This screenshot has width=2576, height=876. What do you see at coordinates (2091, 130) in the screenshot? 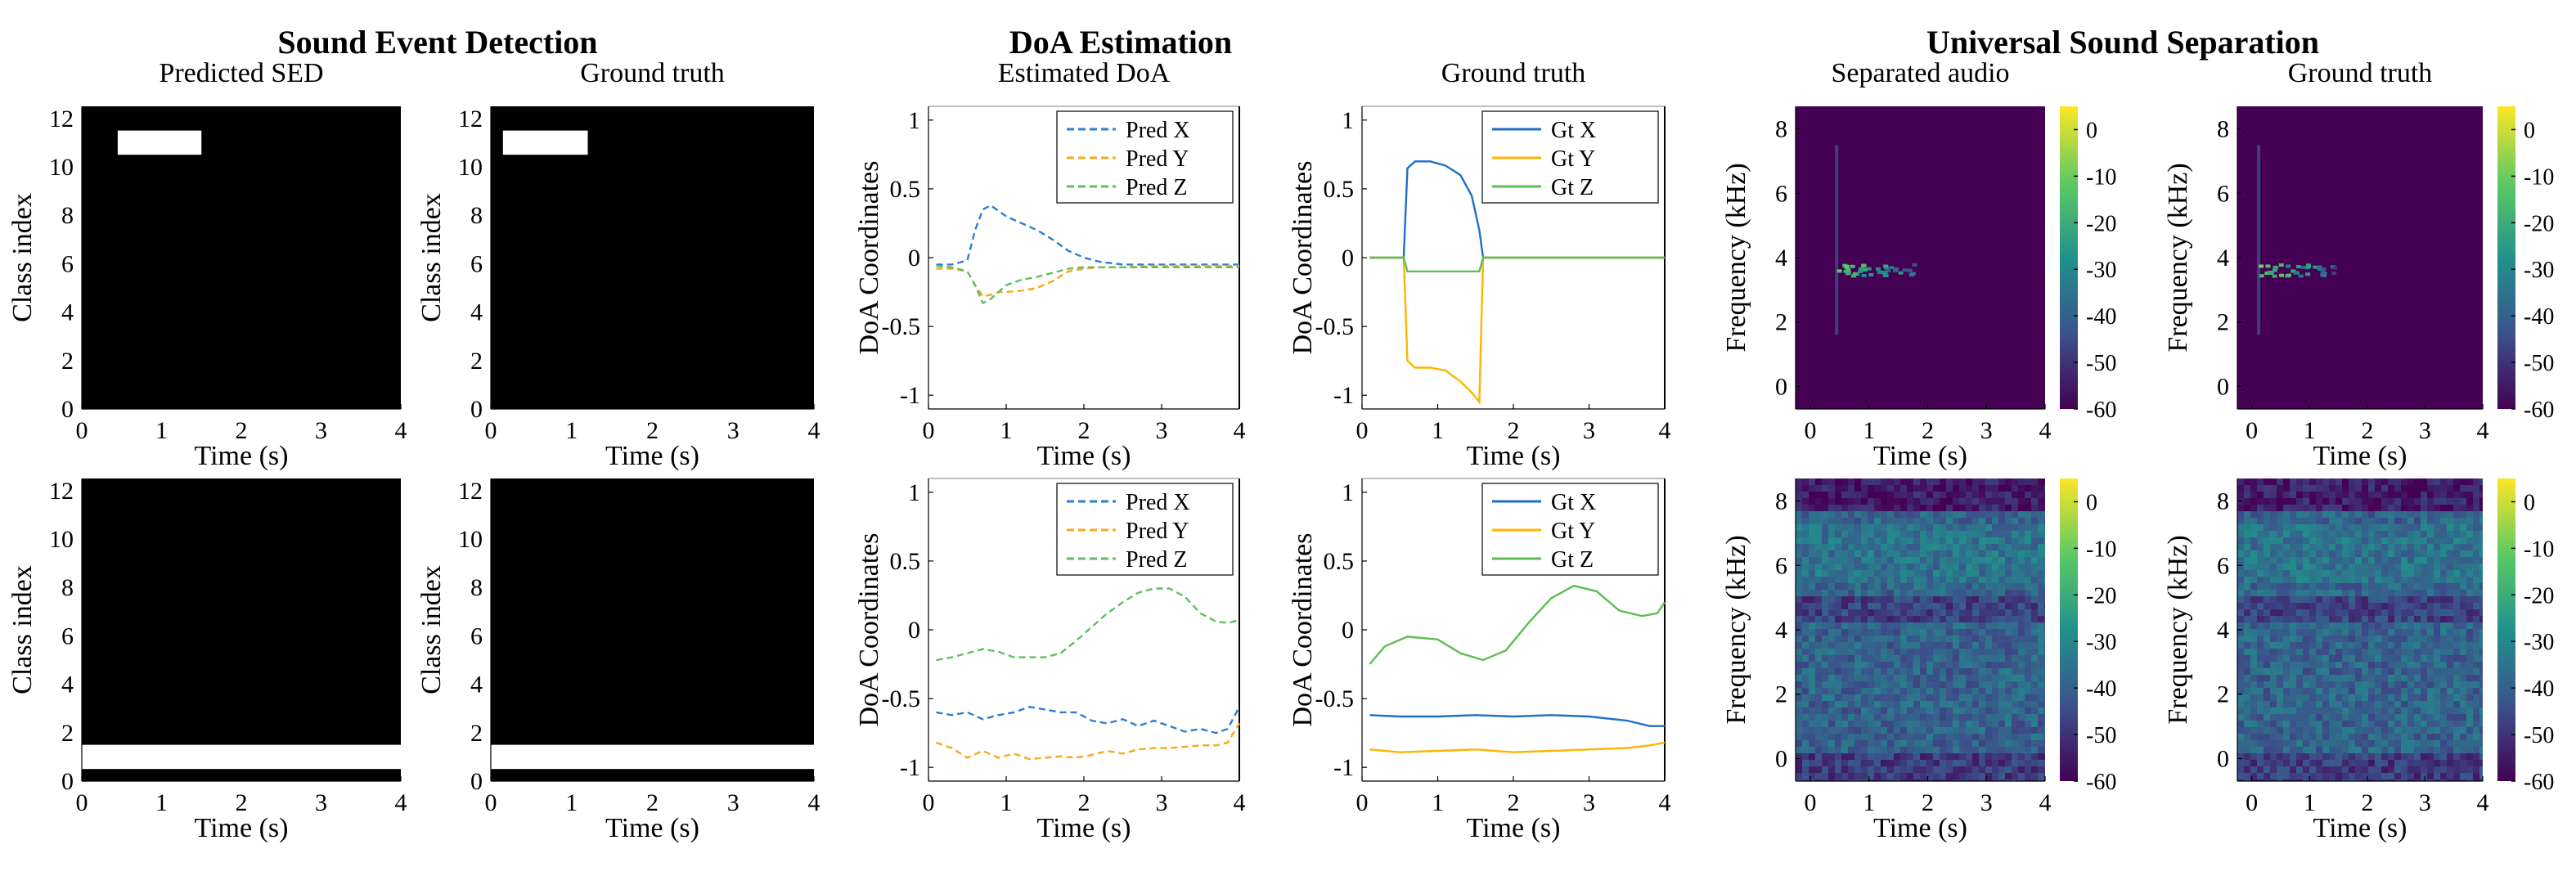
I see `colorbar-tick-label: 0` at bounding box center [2091, 130].